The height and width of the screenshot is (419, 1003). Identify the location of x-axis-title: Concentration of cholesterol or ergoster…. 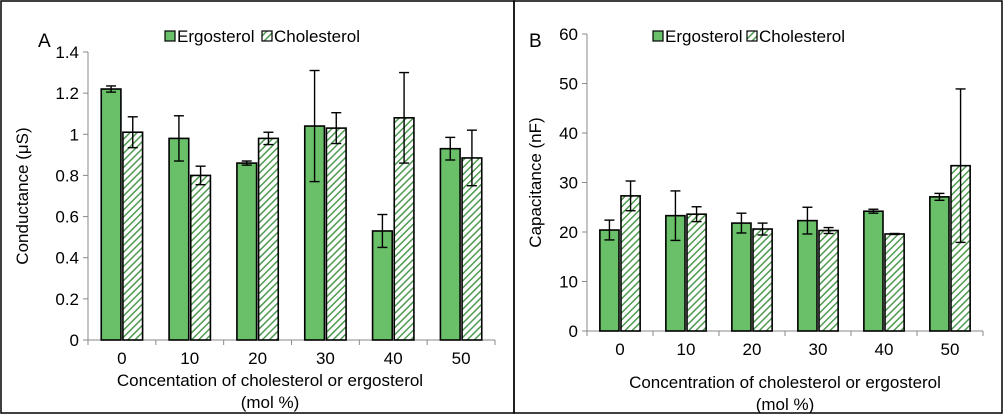
(785, 382).